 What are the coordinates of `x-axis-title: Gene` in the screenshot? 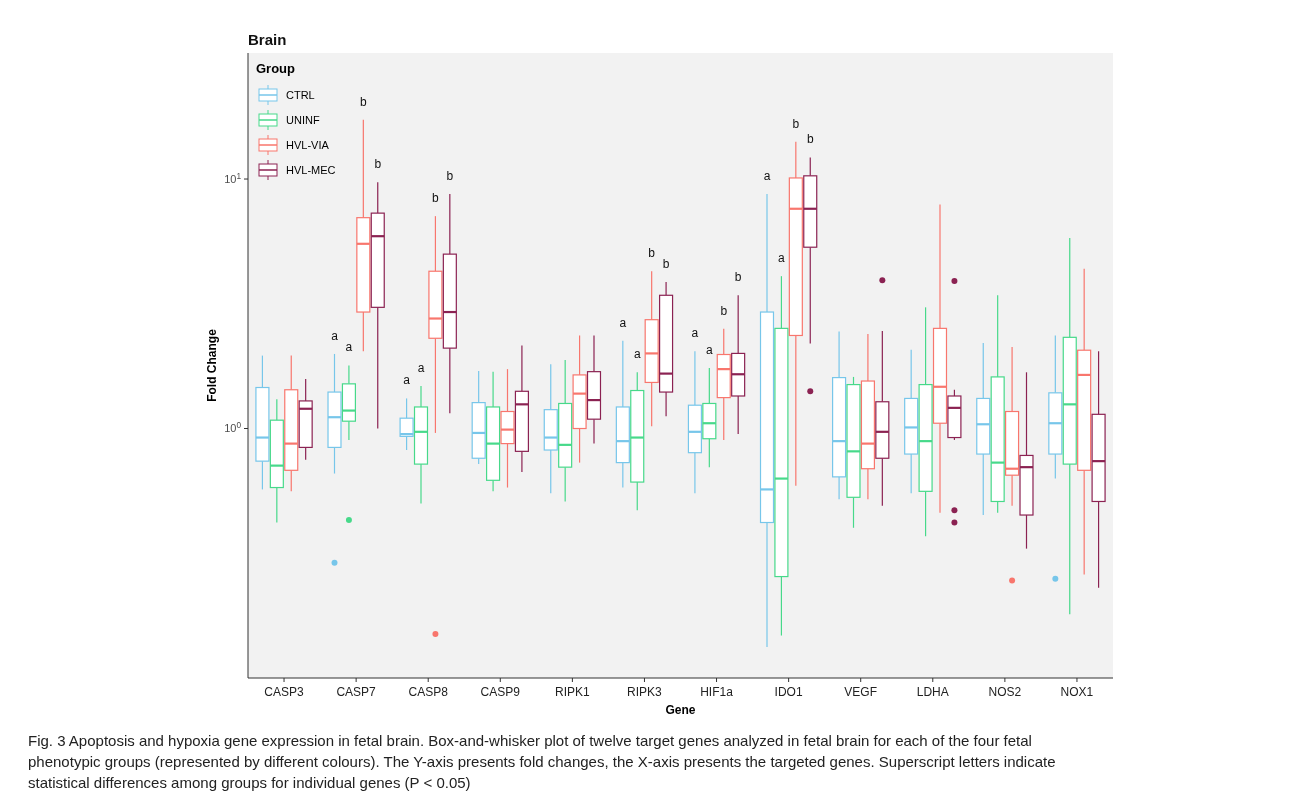 It's located at (680, 710).